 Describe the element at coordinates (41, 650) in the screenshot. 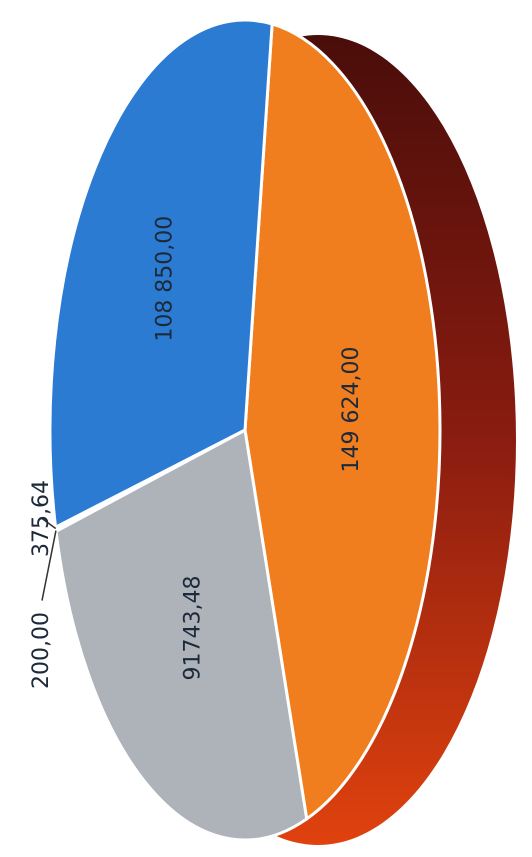

I see `data-label: 200,00` at that location.